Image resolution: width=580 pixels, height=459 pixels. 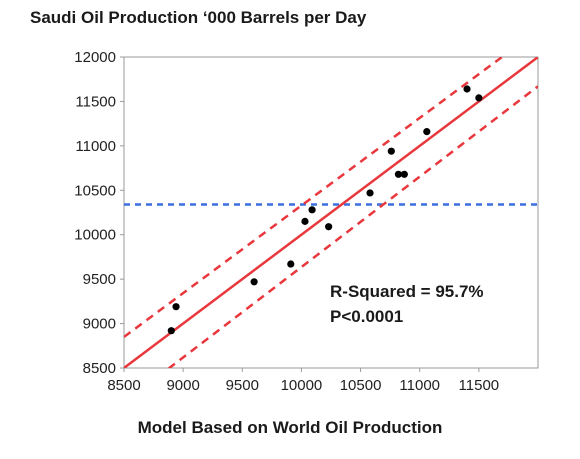 What do you see at coordinates (407, 291) in the screenshot?
I see `annotation-r-squared: R-Squared = 95.7%` at bounding box center [407, 291].